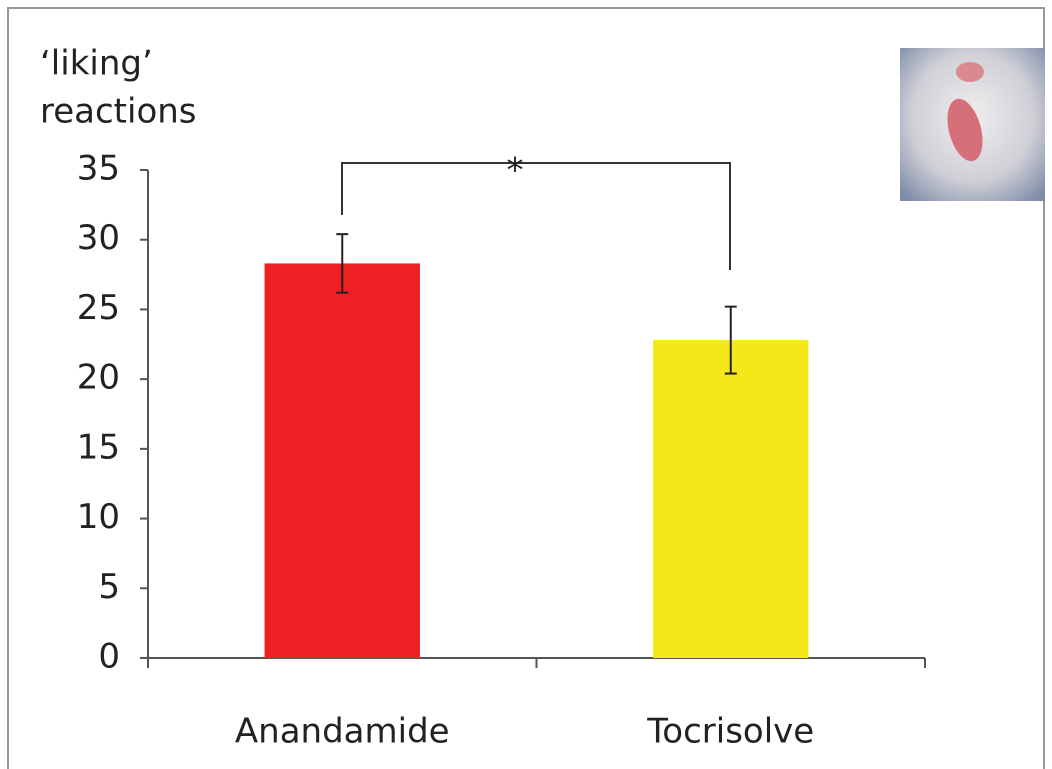 The image size is (1052, 769). What do you see at coordinates (98, 238) in the screenshot?
I see `y-tick-label: 30` at bounding box center [98, 238].